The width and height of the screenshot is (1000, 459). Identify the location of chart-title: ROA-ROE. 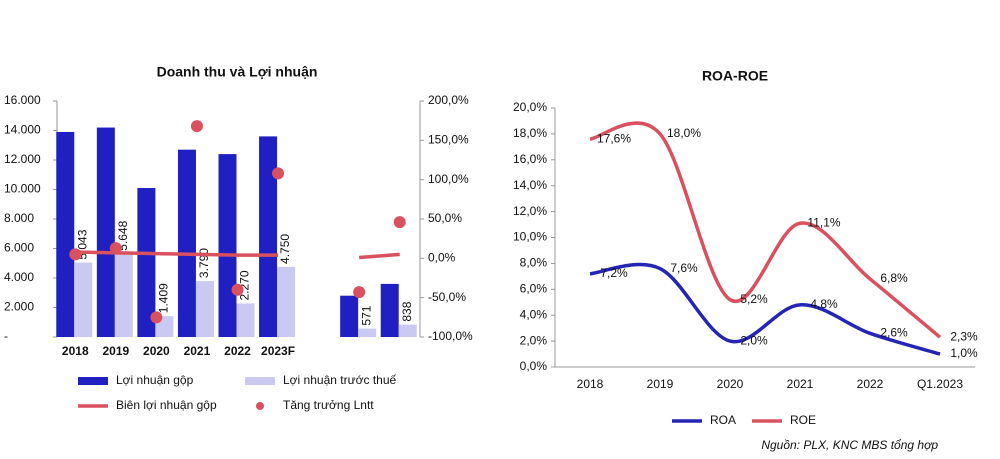
(735, 76).